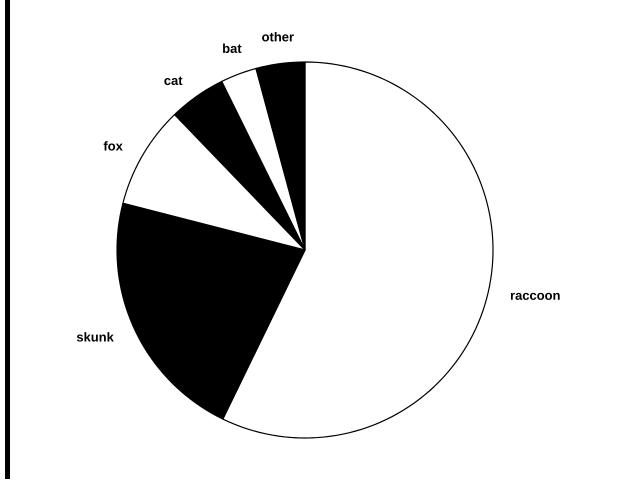  Describe the element at coordinates (535, 296) in the screenshot. I see `slice-label: raccoon` at that location.